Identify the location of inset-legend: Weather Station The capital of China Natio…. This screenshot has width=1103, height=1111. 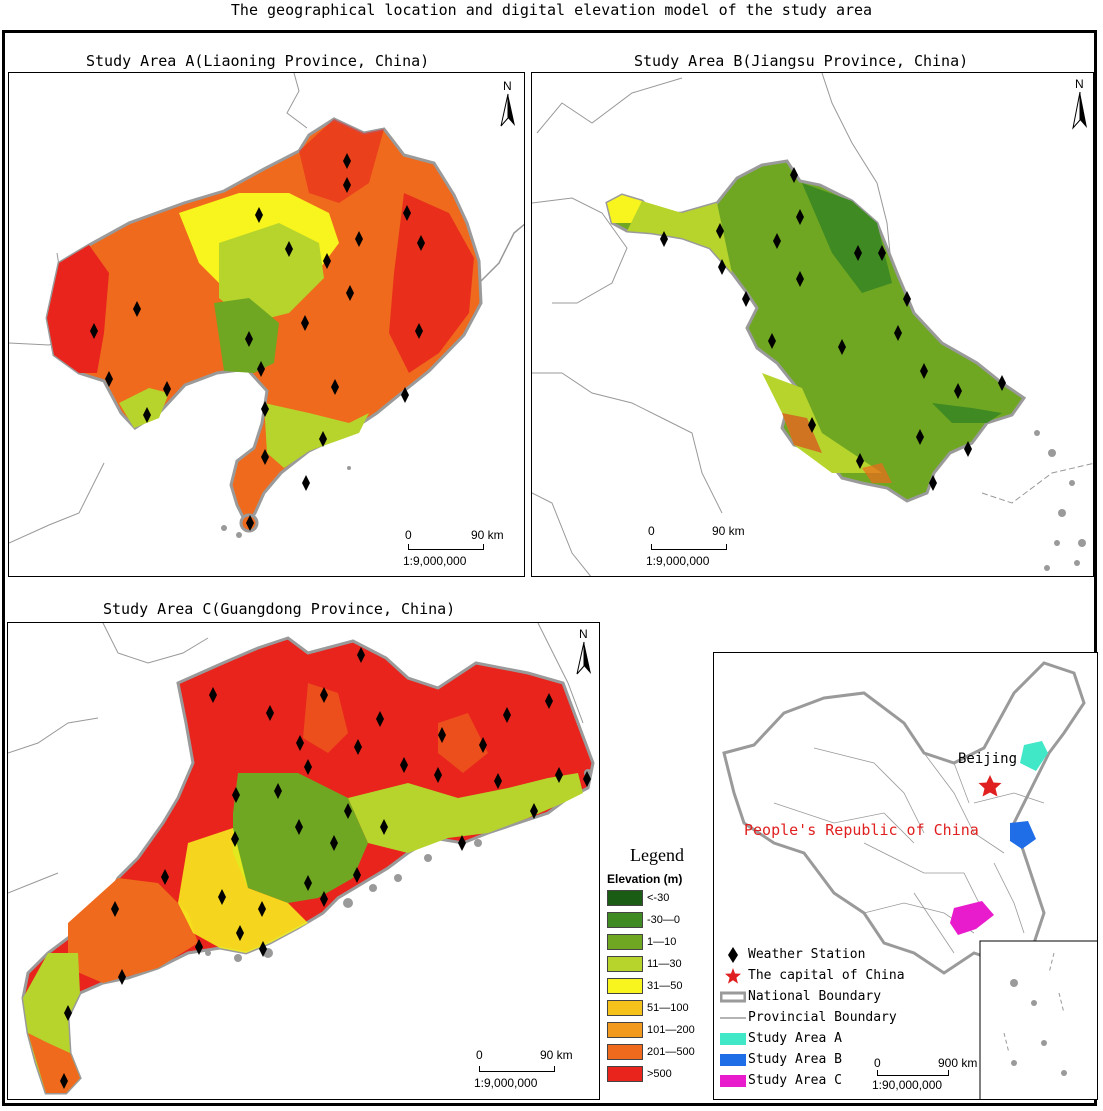
(812, 1017).